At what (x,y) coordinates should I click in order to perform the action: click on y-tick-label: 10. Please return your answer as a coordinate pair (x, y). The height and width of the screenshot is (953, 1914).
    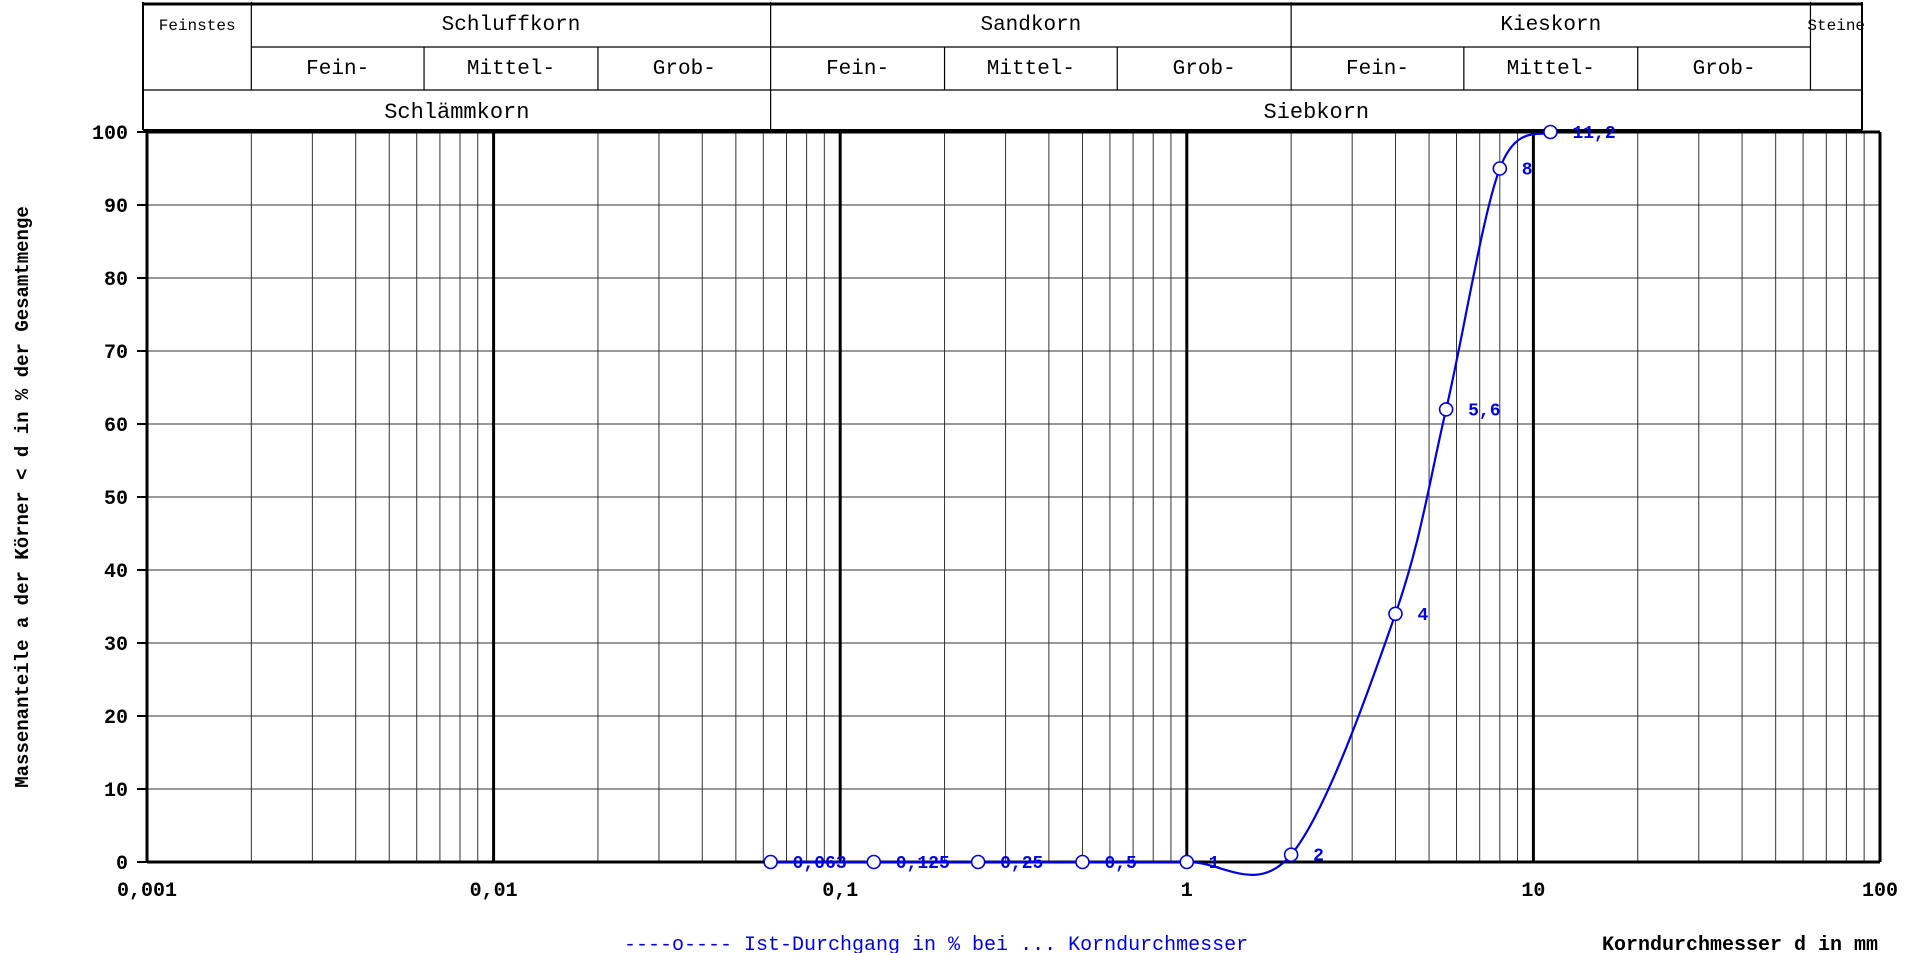
    Looking at the image, I should click on (116, 791).